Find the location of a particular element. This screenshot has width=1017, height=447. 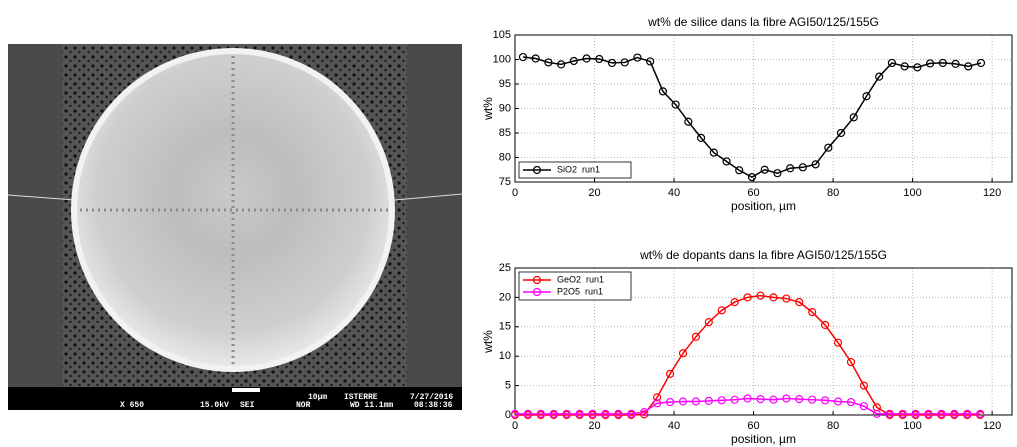

y-tick-label: 25 is located at coordinates (505, 268).